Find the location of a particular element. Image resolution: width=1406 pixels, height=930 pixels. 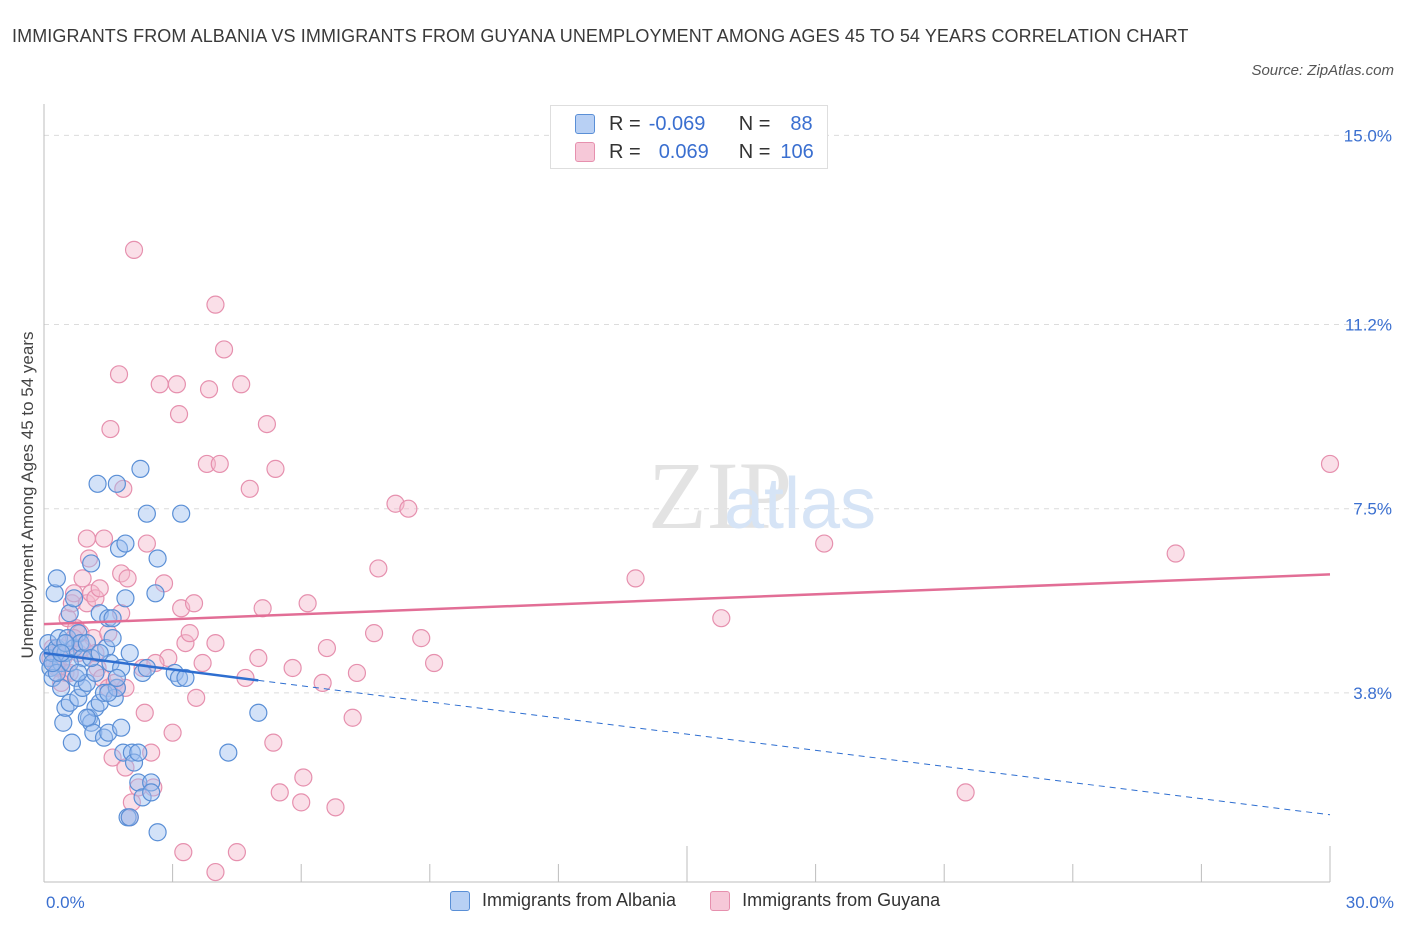

x-tick-label: 0.0% is located at coordinates (65, 902).